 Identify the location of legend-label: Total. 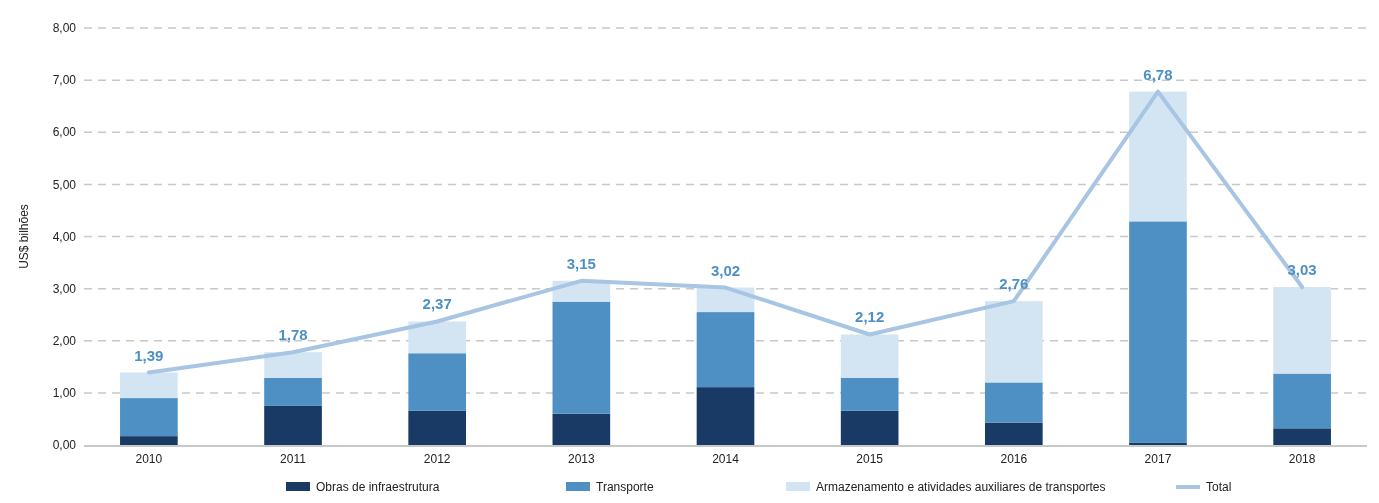
(1219, 487).